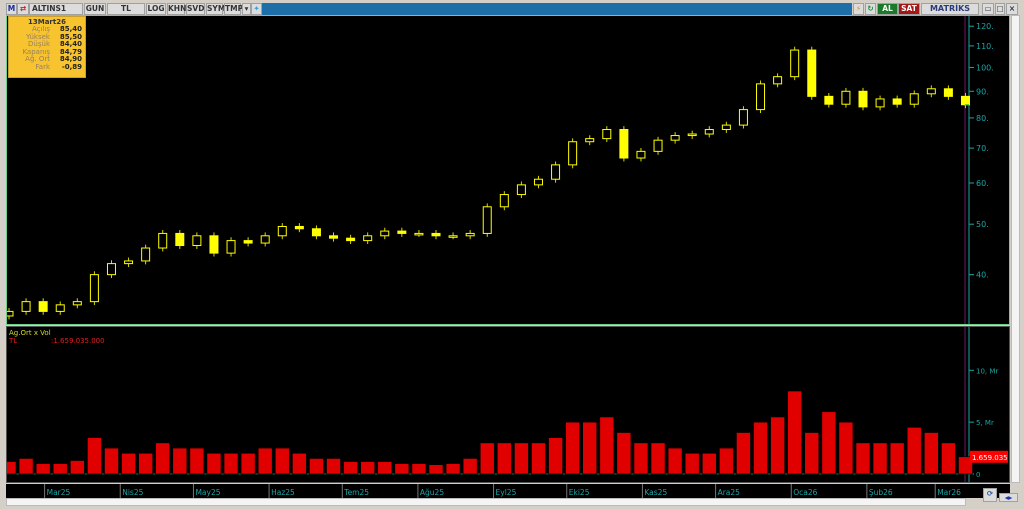  Describe the element at coordinates (156, 9) in the screenshot. I see `log-button: LOG` at that location.